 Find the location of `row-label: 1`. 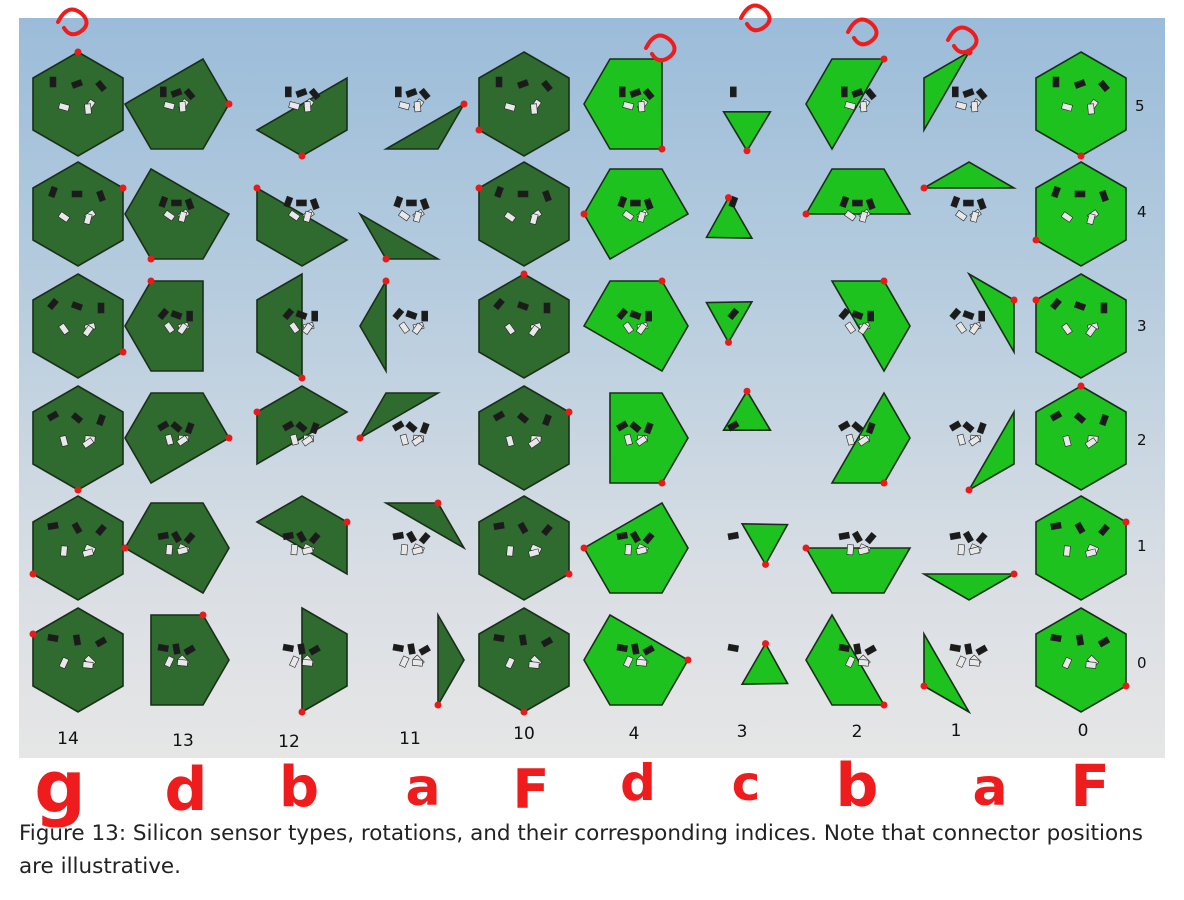

row-label: 1 is located at coordinates (1142, 546).